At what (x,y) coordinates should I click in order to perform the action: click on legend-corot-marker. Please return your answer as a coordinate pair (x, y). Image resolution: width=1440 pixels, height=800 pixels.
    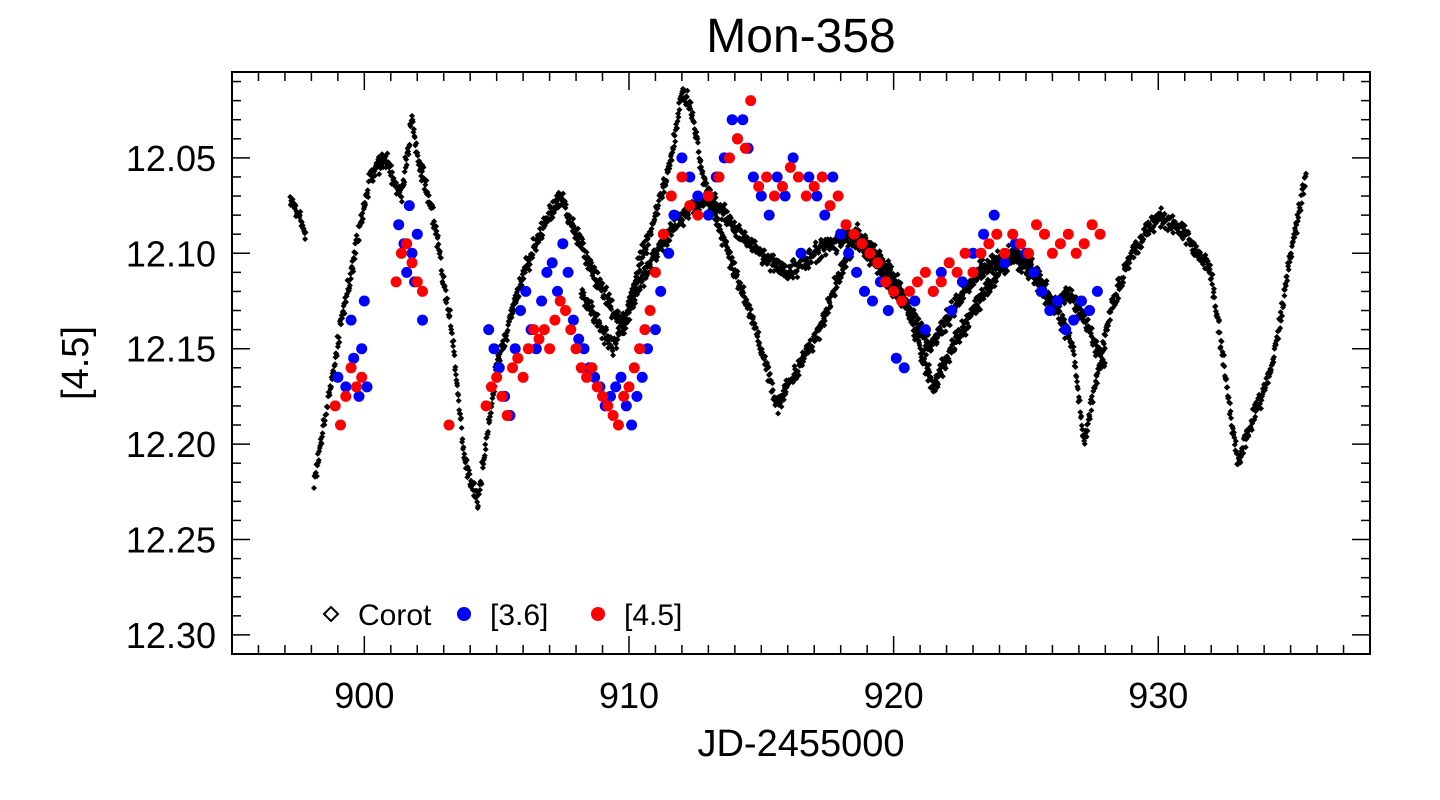
    Looking at the image, I should click on (331, 614).